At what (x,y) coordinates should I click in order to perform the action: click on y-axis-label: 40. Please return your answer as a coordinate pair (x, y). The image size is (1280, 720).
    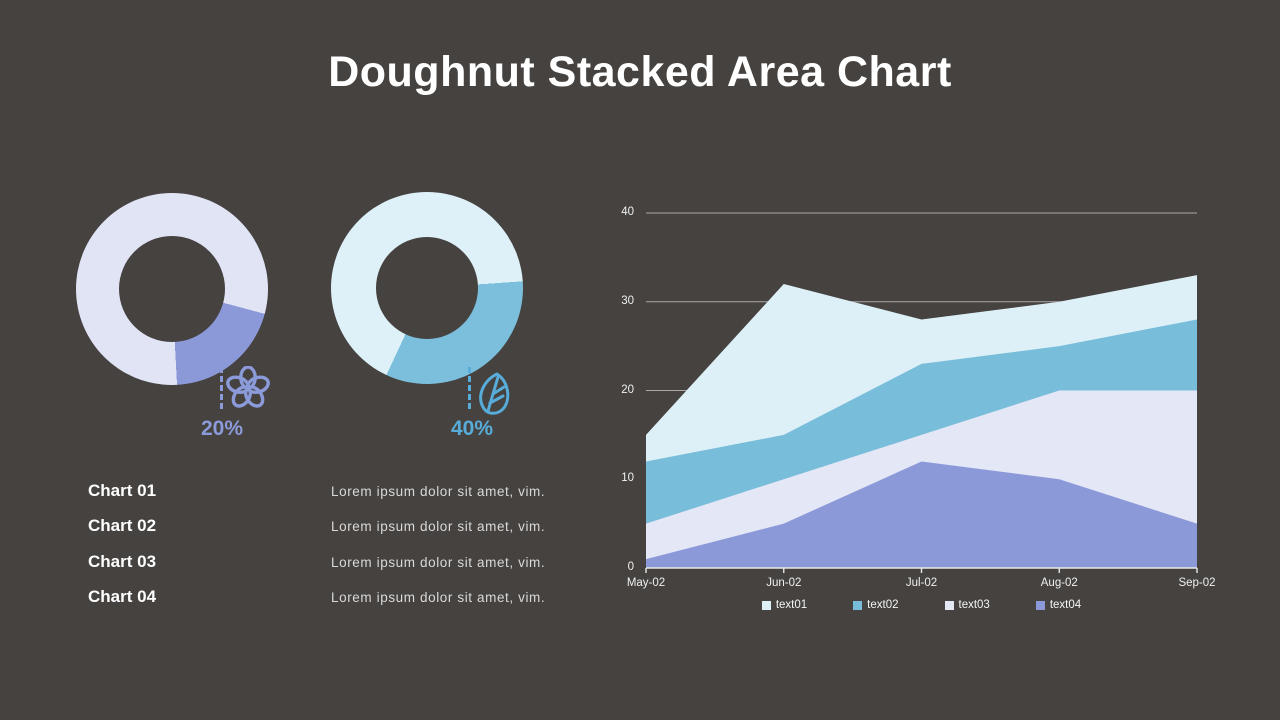
    Looking at the image, I should click on (627, 212).